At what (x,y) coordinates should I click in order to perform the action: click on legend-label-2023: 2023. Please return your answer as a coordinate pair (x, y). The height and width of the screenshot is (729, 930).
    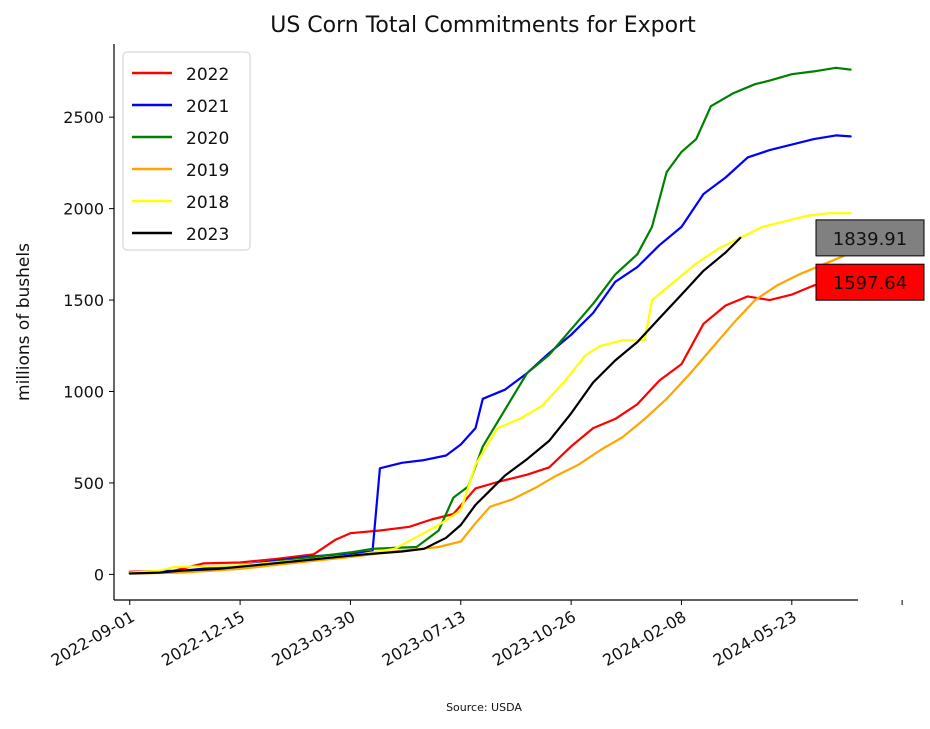
    Looking at the image, I should click on (207, 235).